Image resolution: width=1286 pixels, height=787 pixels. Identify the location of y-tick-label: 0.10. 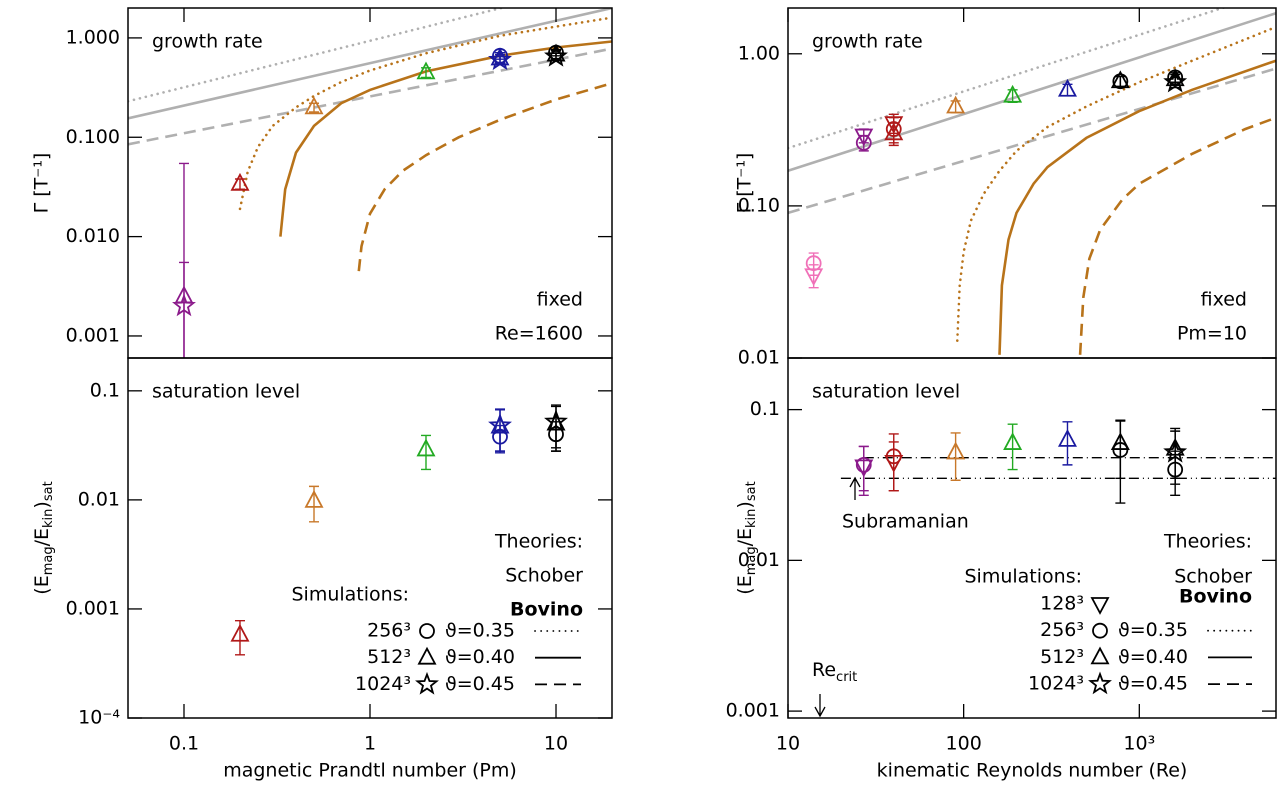
(759, 205).